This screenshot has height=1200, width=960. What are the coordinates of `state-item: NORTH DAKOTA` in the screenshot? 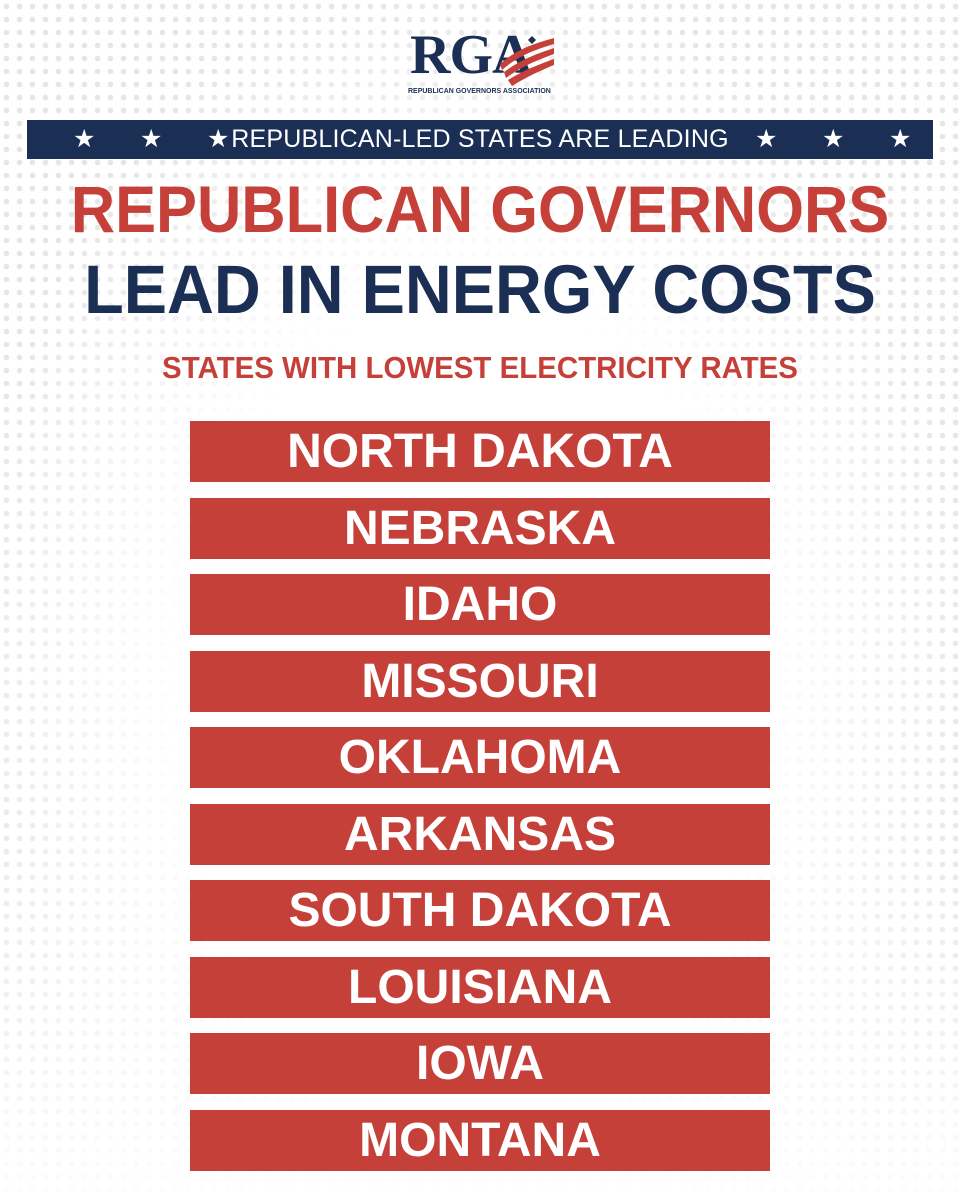 It's located at (480, 451).